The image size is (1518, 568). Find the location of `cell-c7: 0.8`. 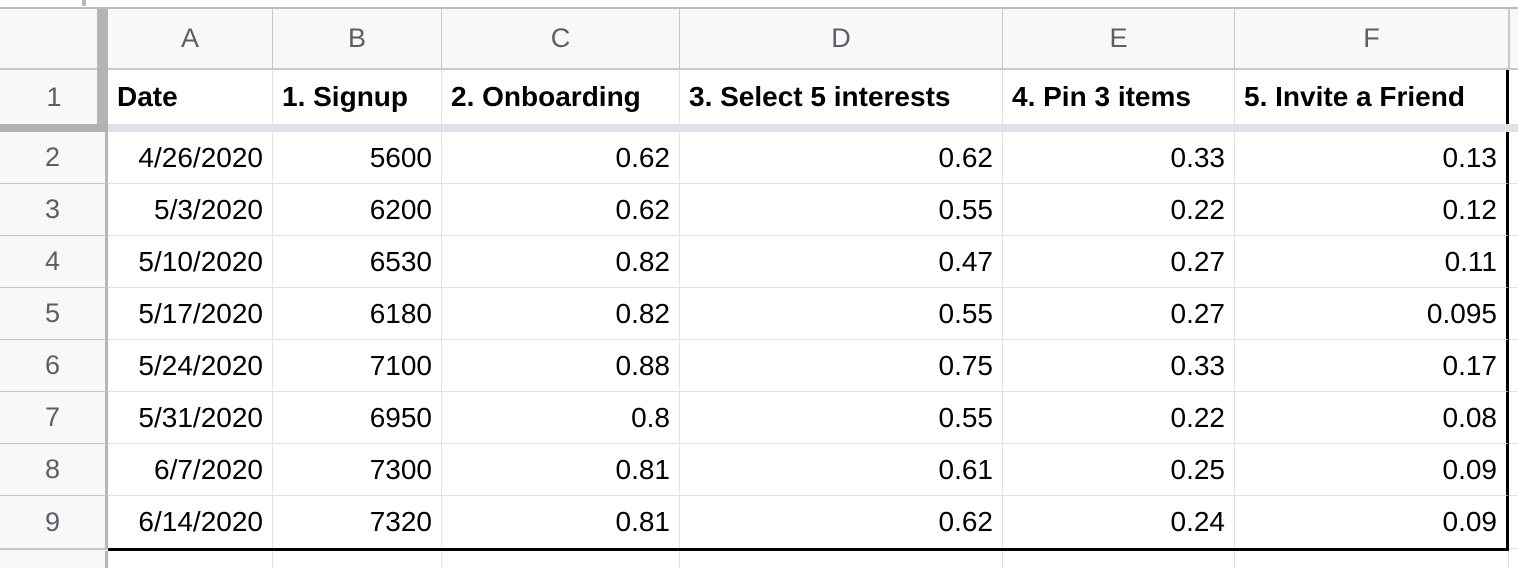

cell-c7: 0.8 is located at coordinates (561, 418).